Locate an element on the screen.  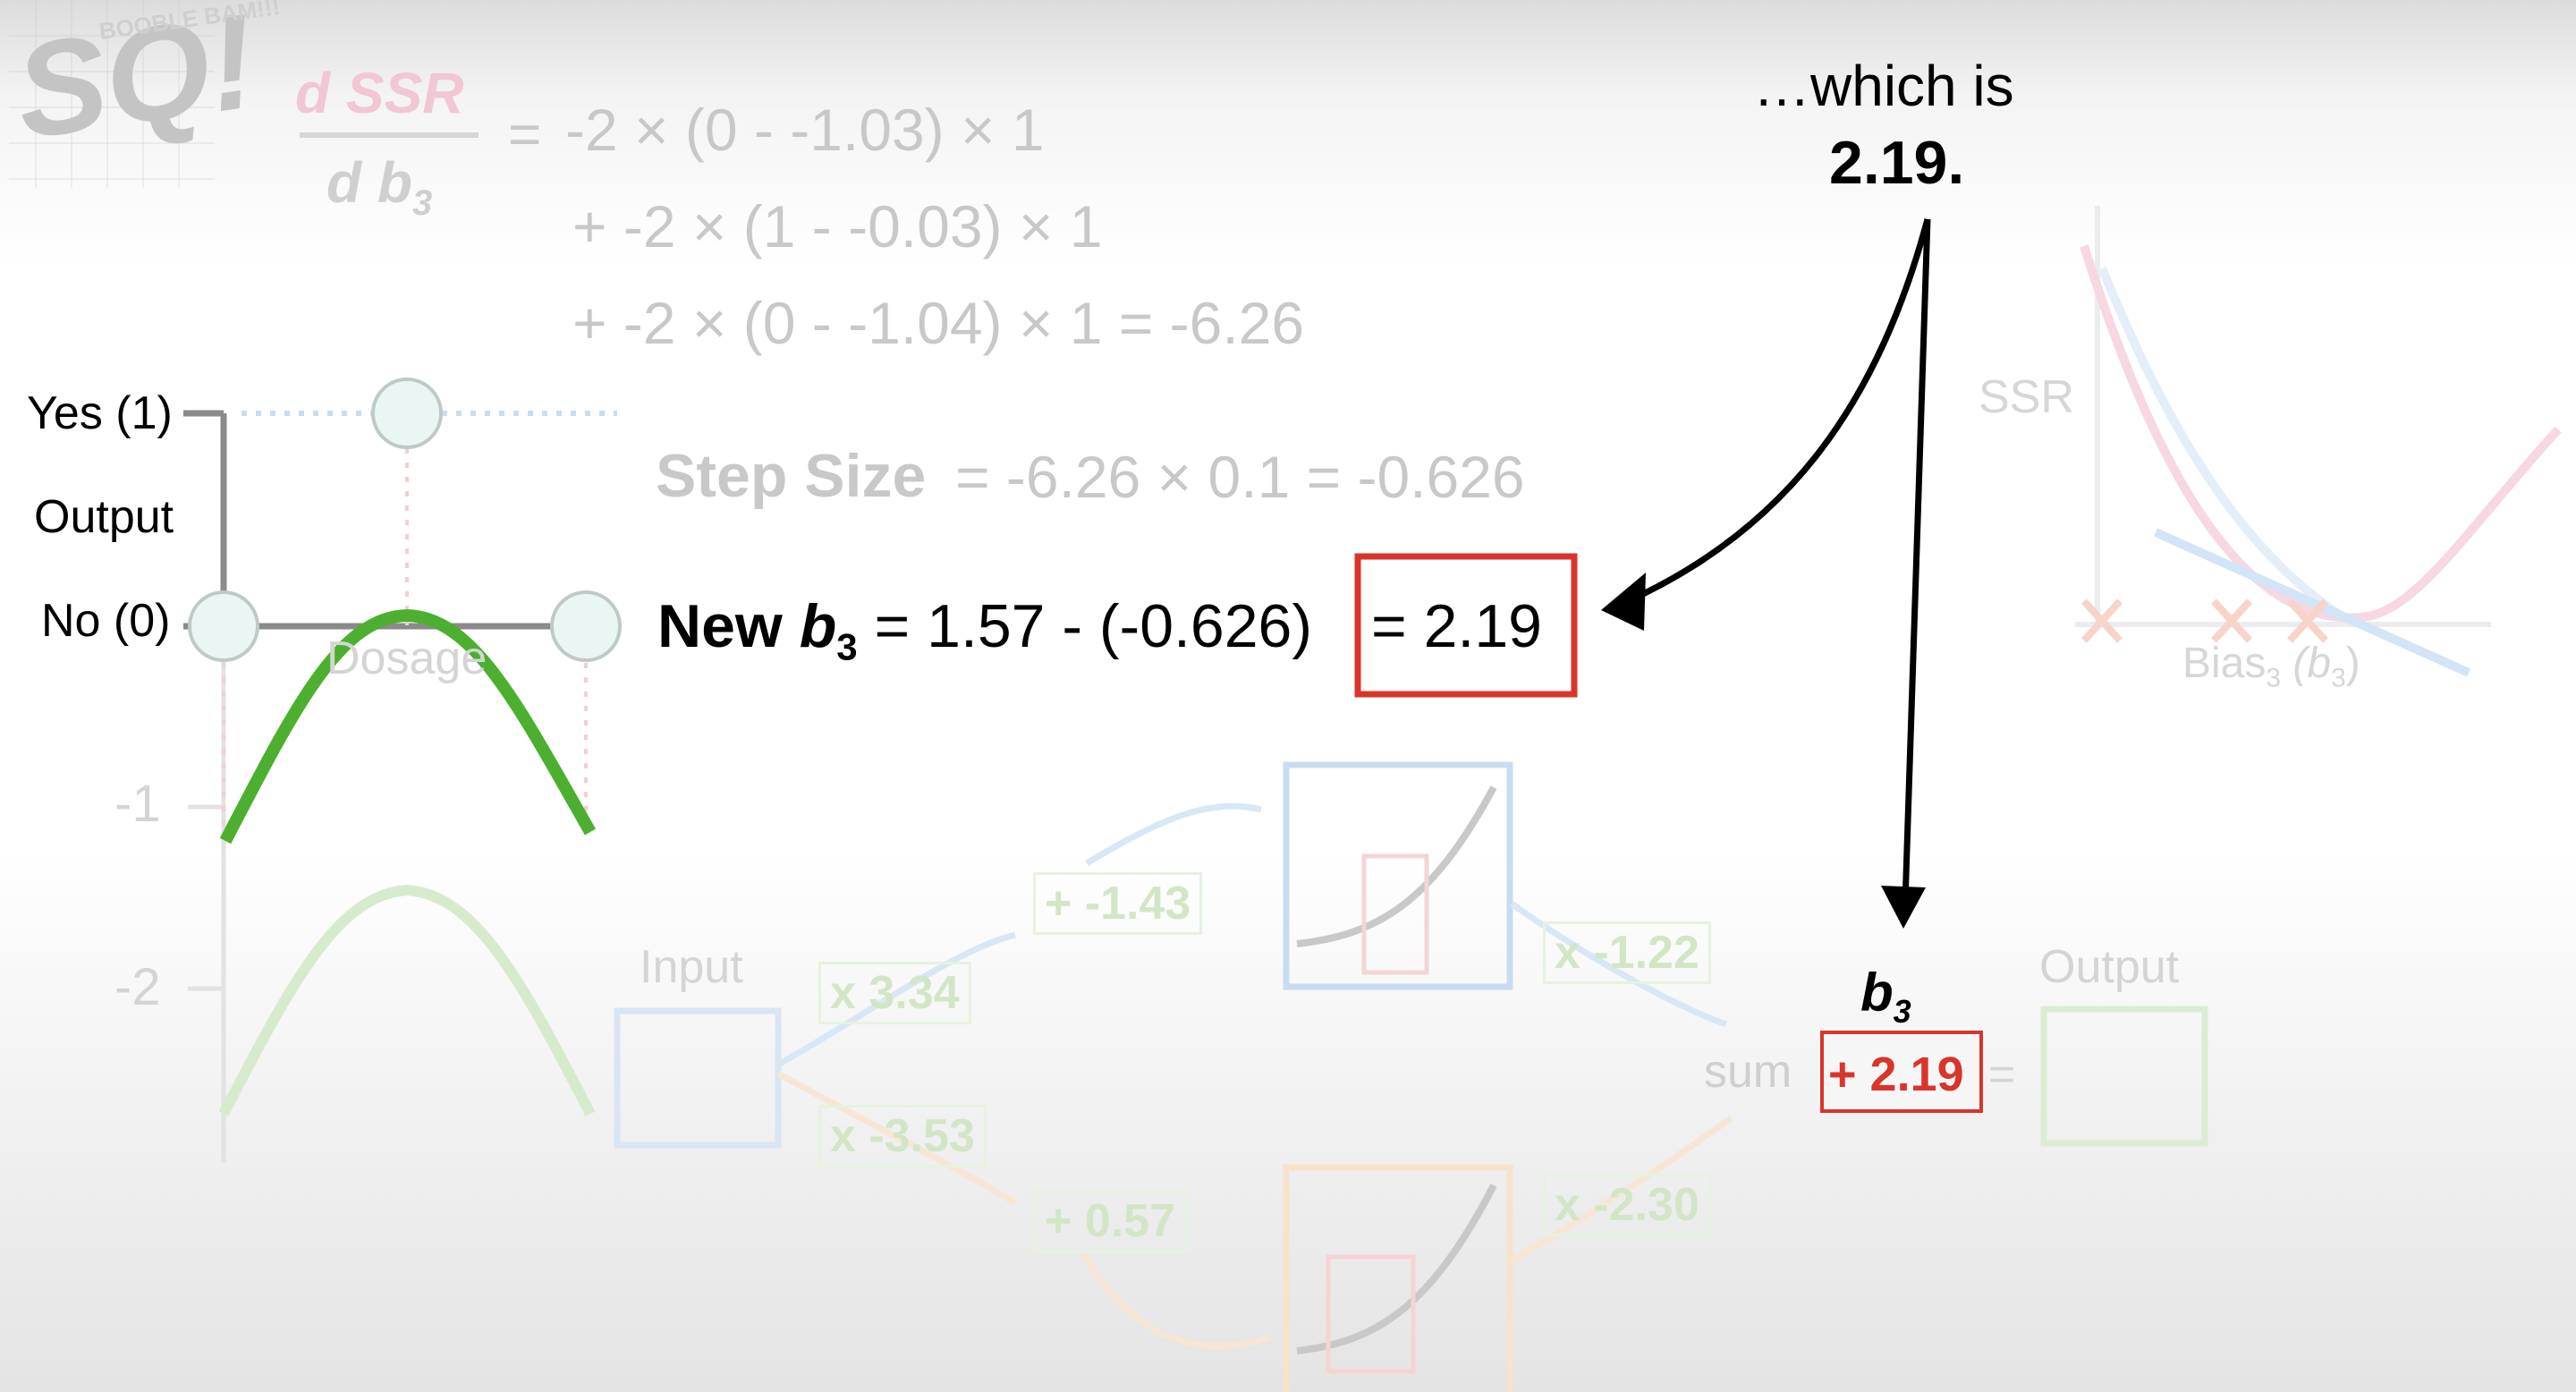
bias-tag-2: + 0.57 is located at coordinates (1110, 1221).